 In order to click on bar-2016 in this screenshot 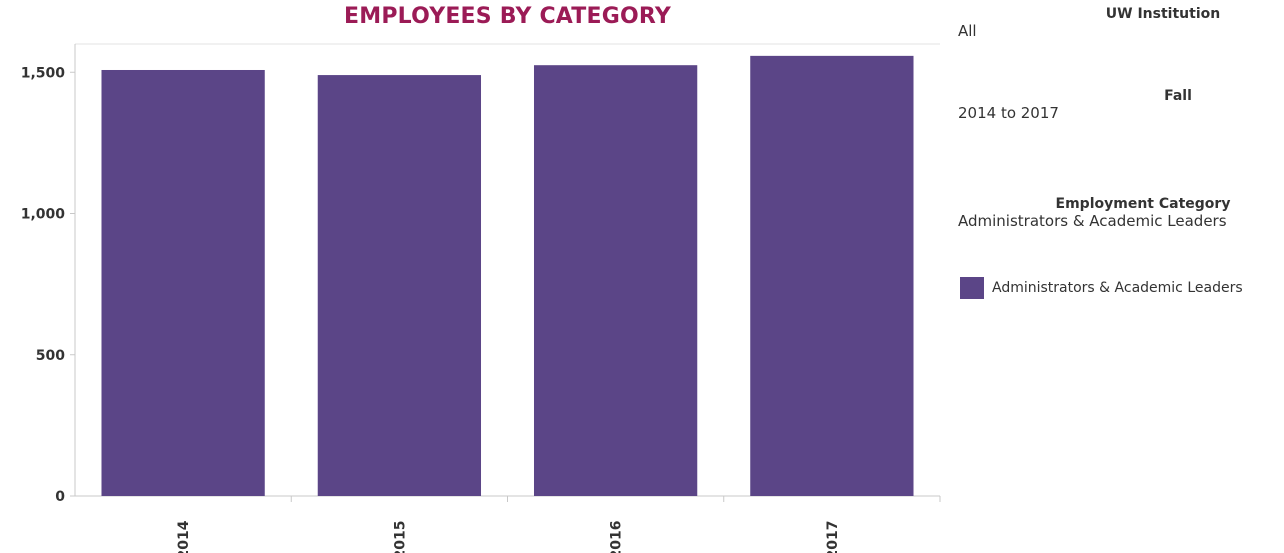, I will do `click(615, 280)`.